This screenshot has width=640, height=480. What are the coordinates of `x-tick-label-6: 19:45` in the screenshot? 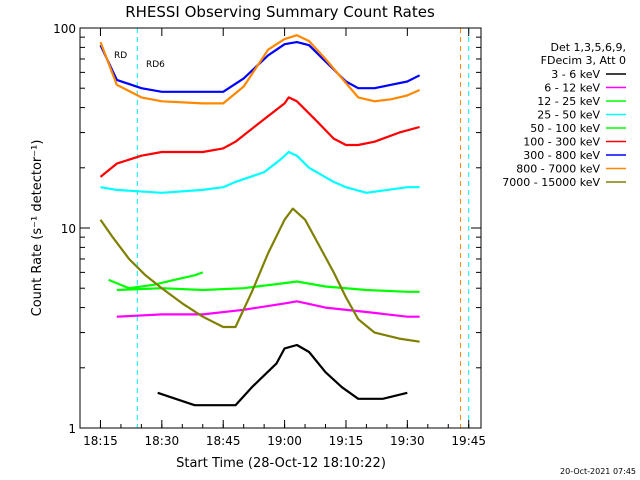 It's located at (468, 441).